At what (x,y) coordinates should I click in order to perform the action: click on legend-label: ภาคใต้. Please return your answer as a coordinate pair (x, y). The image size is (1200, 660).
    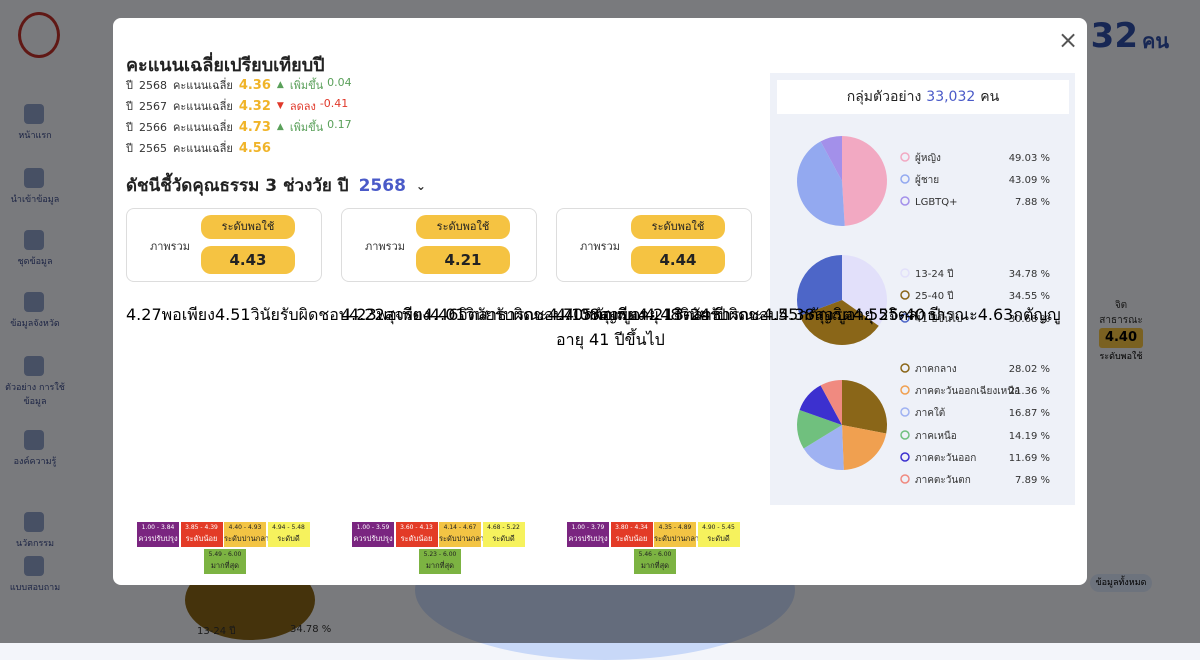
    Looking at the image, I should click on (930, 413).